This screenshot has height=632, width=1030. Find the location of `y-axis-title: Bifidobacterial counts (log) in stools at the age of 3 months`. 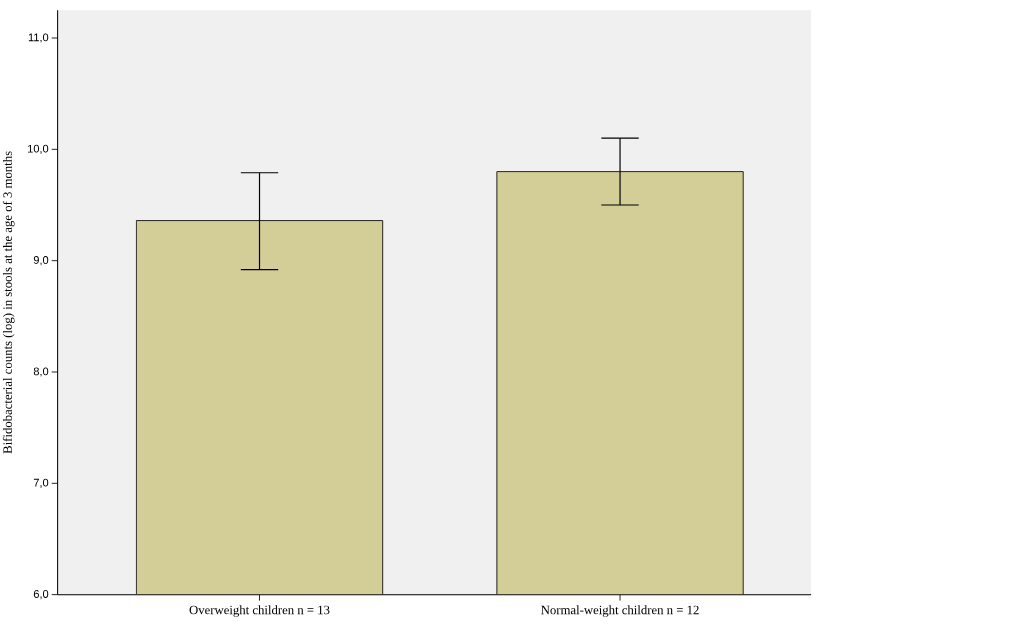

y-axis-title: Bifidobacterial counts (log) in stools at the age of 3 months is located at coordinates (8, 302).